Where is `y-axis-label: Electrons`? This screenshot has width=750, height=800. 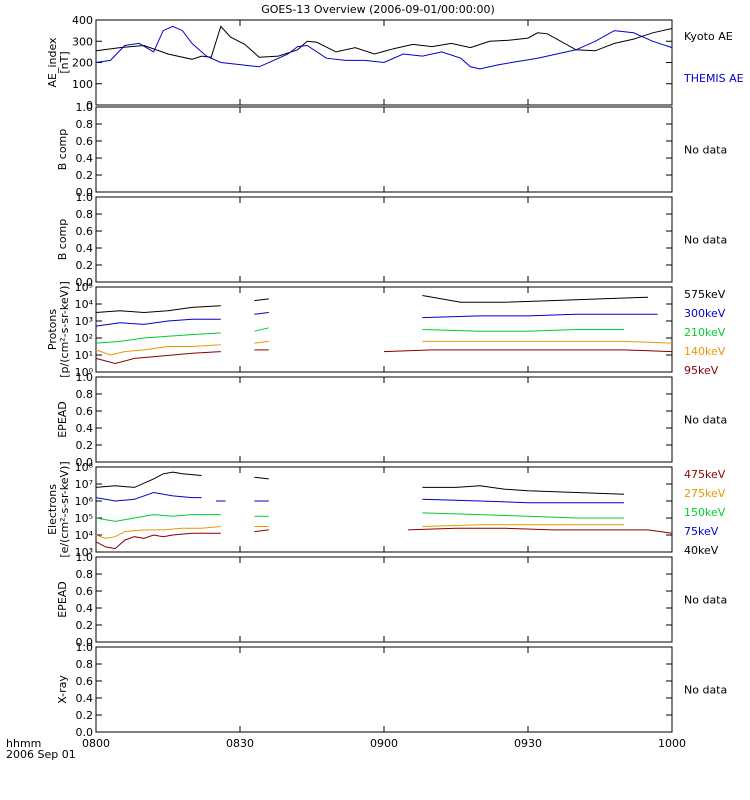
y-axis-label: Electrons is located at coordinates (52, 509).